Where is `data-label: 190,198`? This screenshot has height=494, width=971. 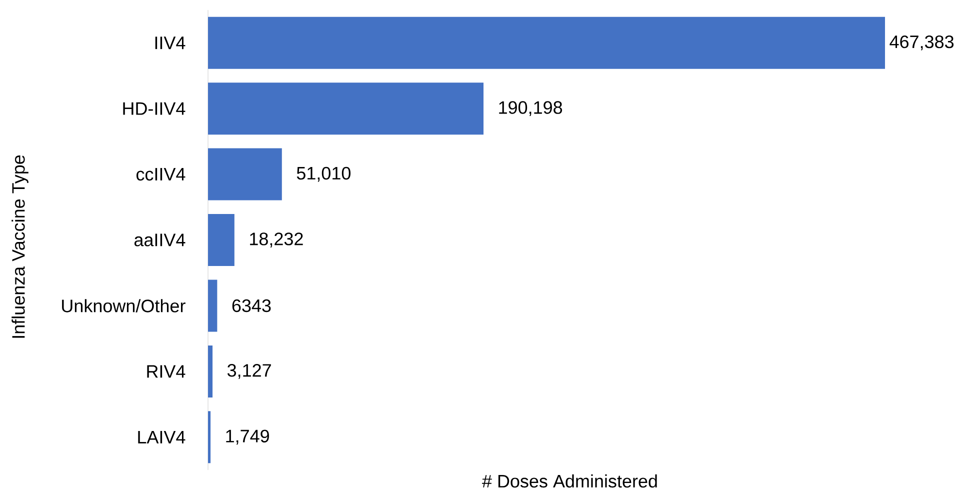 data-label: 190,198 is located at coordinates (530, 108).